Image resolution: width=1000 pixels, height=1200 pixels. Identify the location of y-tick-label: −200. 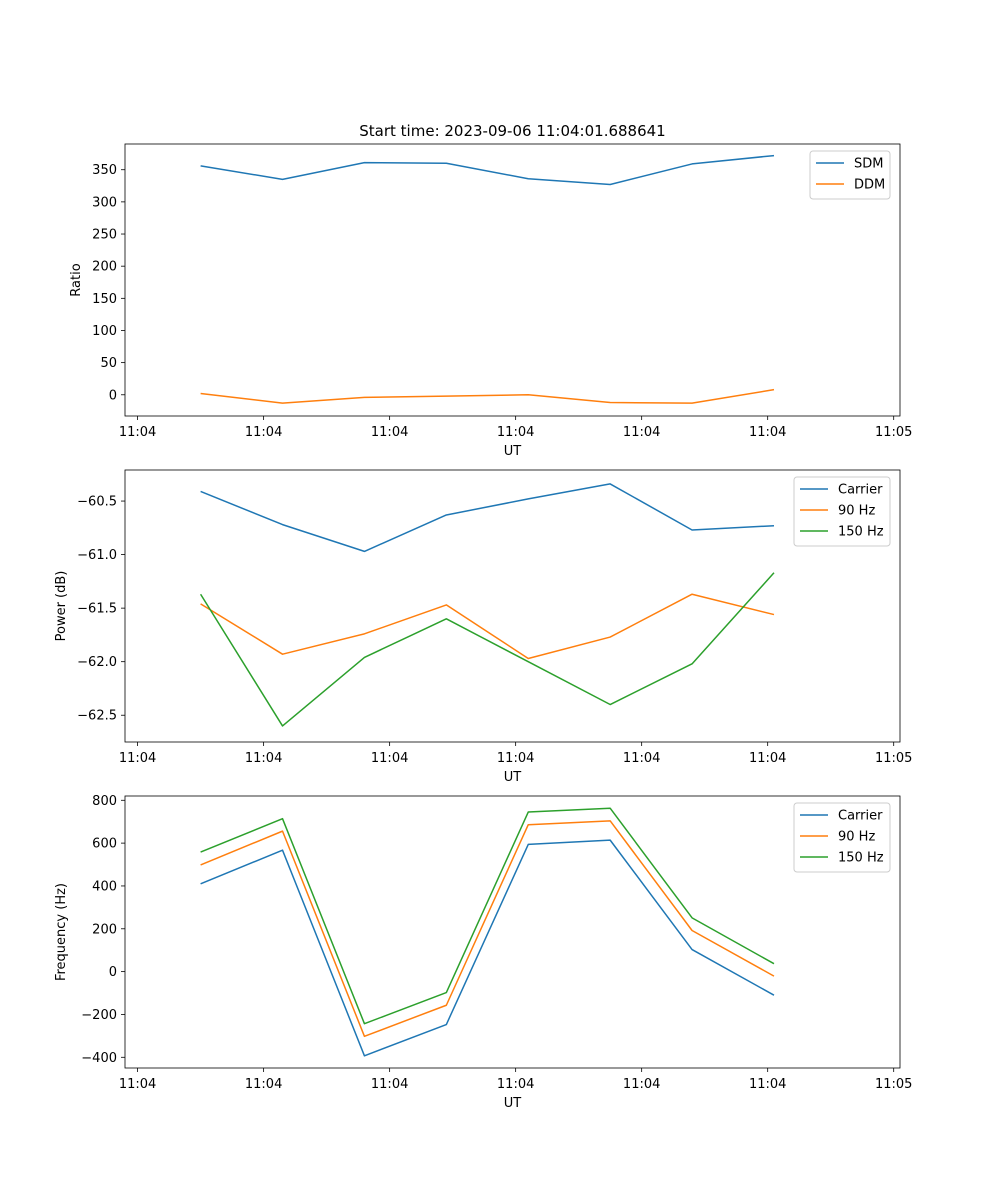
(99, 1015).